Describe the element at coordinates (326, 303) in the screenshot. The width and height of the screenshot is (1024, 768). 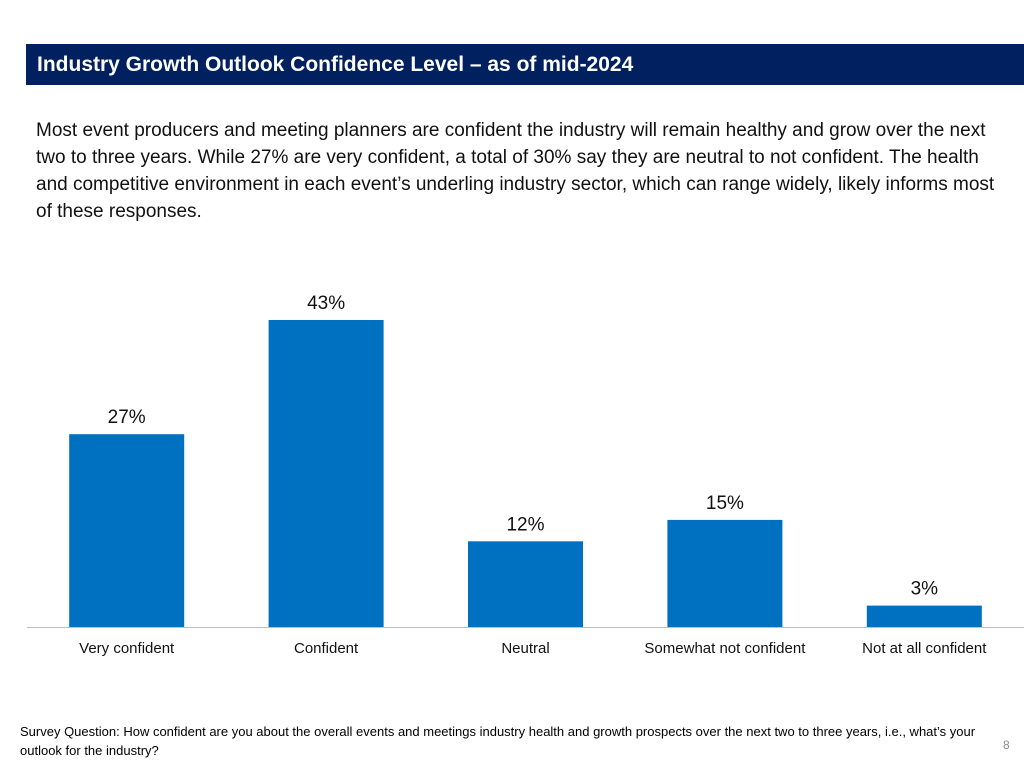
I see `data-label: 43%` at that location.